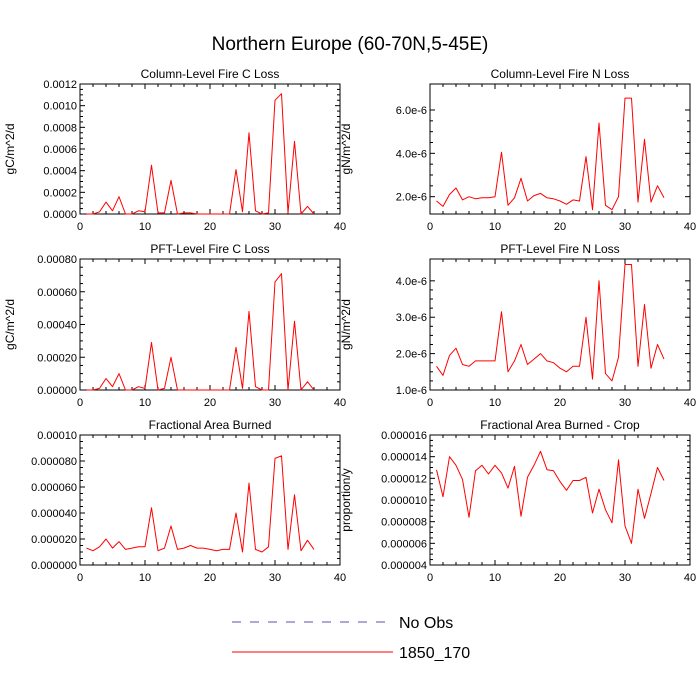 This screenshot has height=700, width=700. What do you see at coordinates (411, 318) in the screenshot?
I see `y-tick-label: 3.0e-6` at bounding box center [411, 318].